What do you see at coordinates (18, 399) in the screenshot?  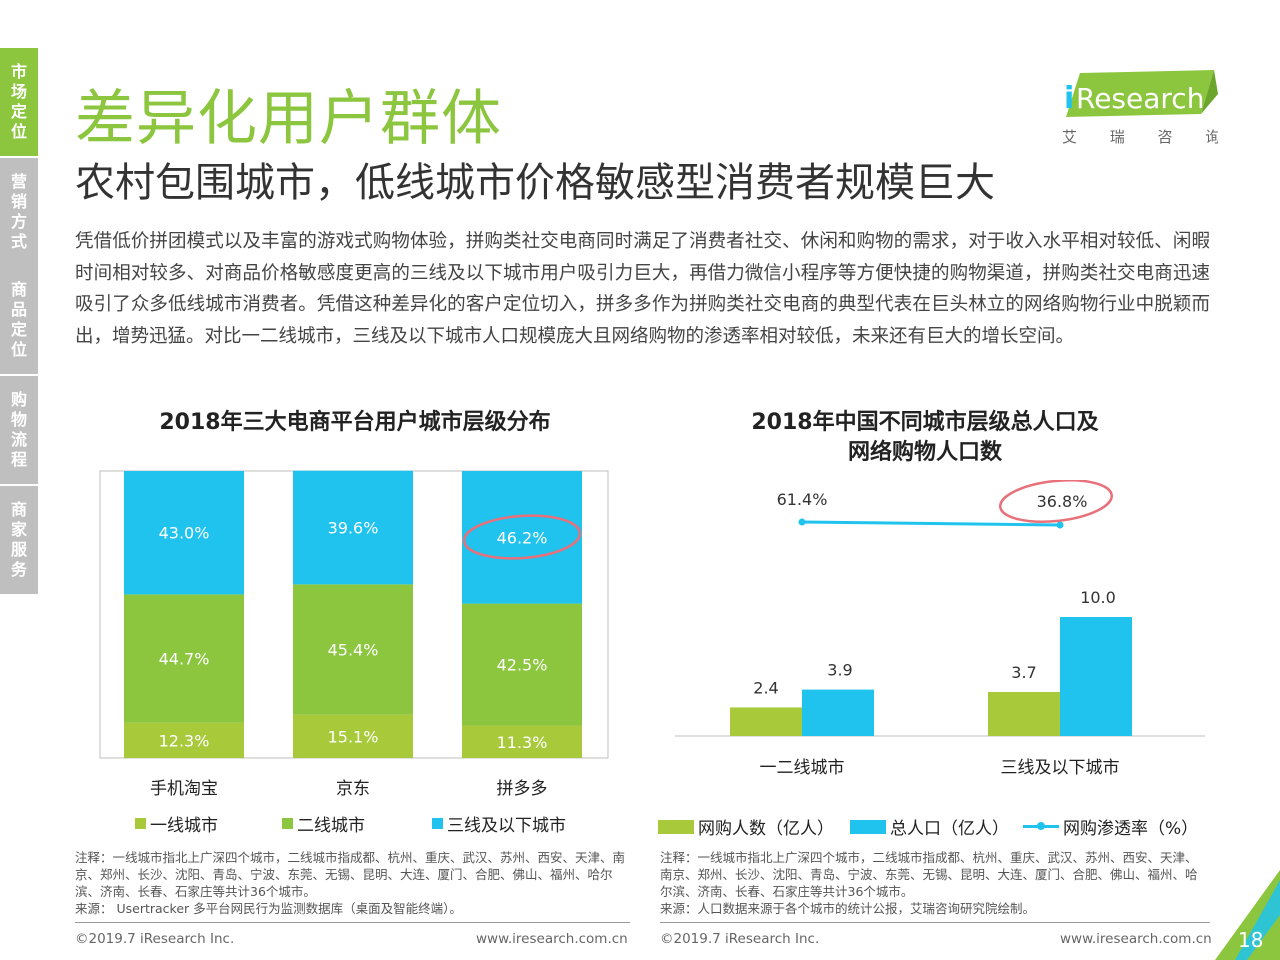 I see `nav-item-char: 购` at bounding box center [18, 399].